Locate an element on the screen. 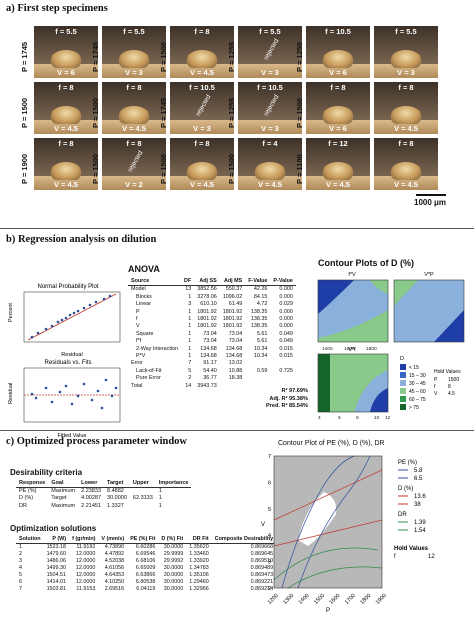 This screenshot has height=620, width=474. table-cell: 1 is located at coordinates (190, 296).